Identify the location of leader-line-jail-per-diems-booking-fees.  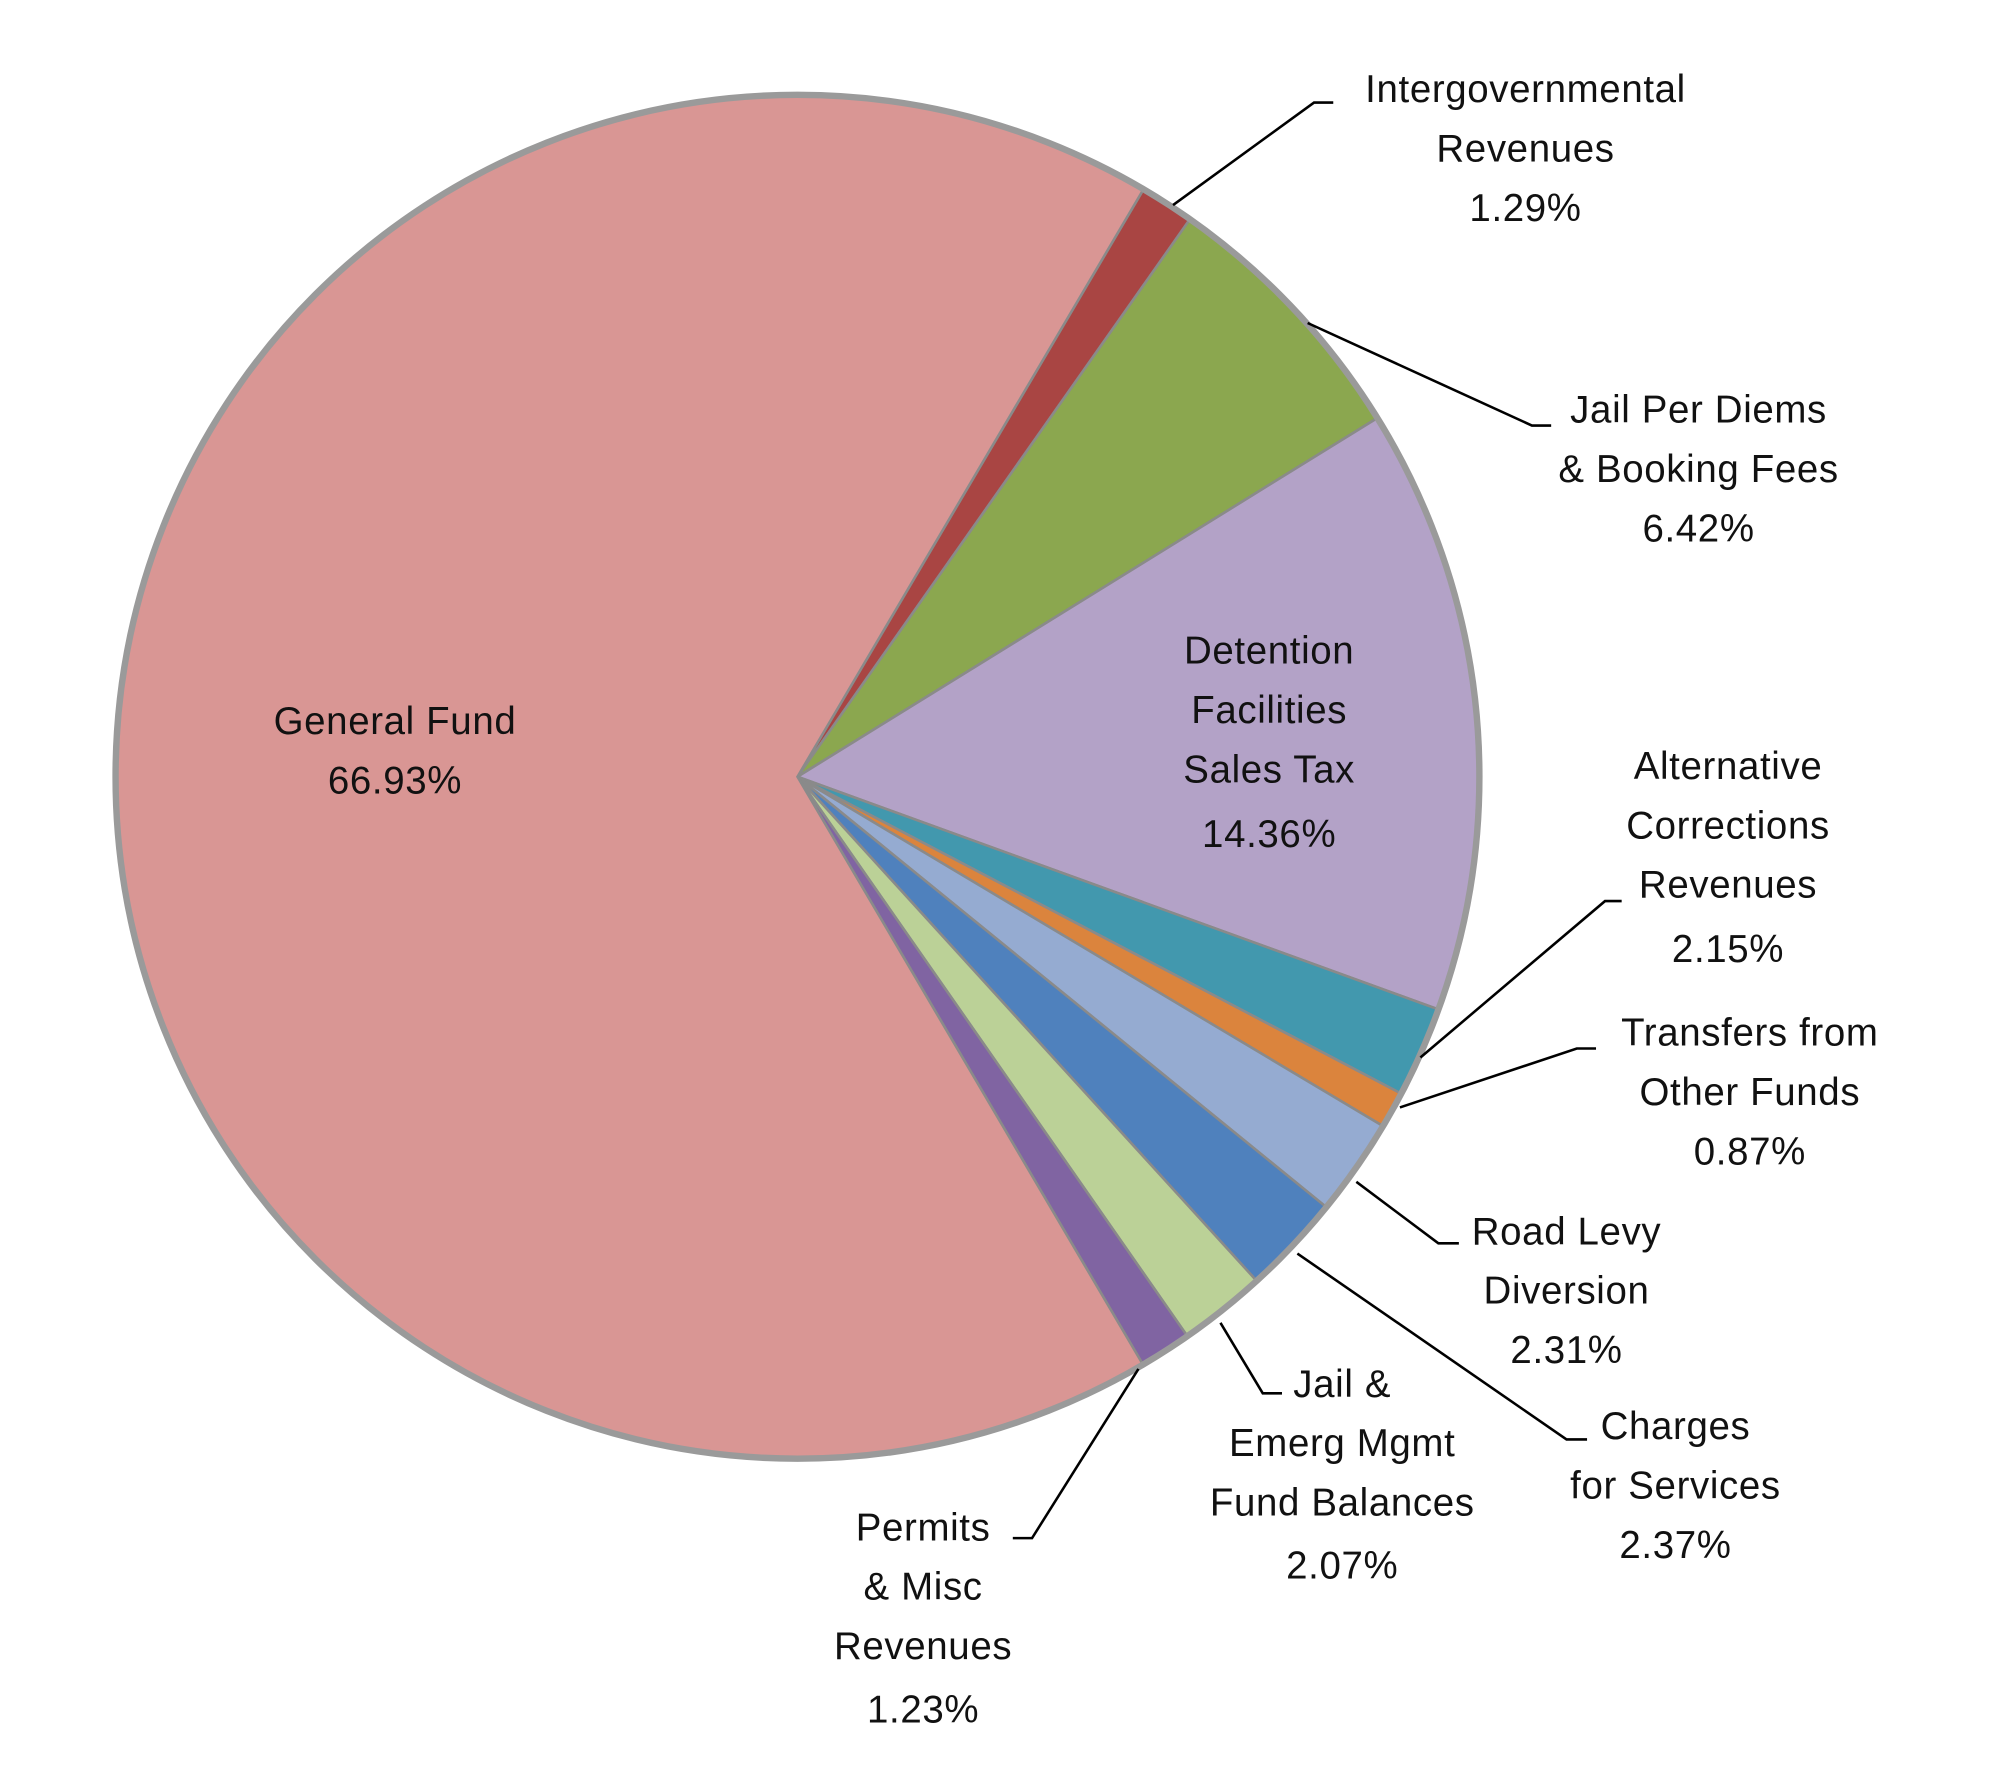
(1429, 374).